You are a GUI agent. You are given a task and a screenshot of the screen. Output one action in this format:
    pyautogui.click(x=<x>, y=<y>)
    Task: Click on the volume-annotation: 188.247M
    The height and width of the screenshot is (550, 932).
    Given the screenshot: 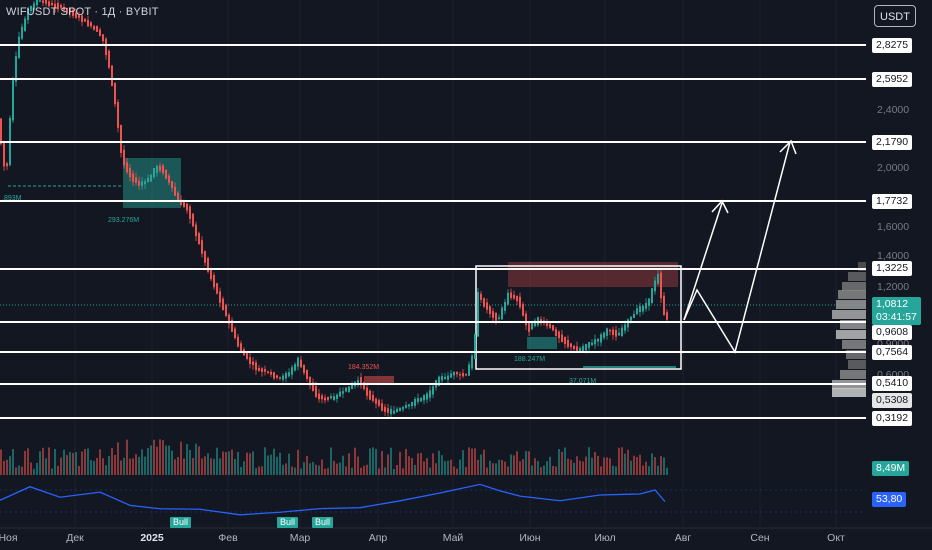 What is the action you would take?
    pyautogui.click(x=530, y=359)
    